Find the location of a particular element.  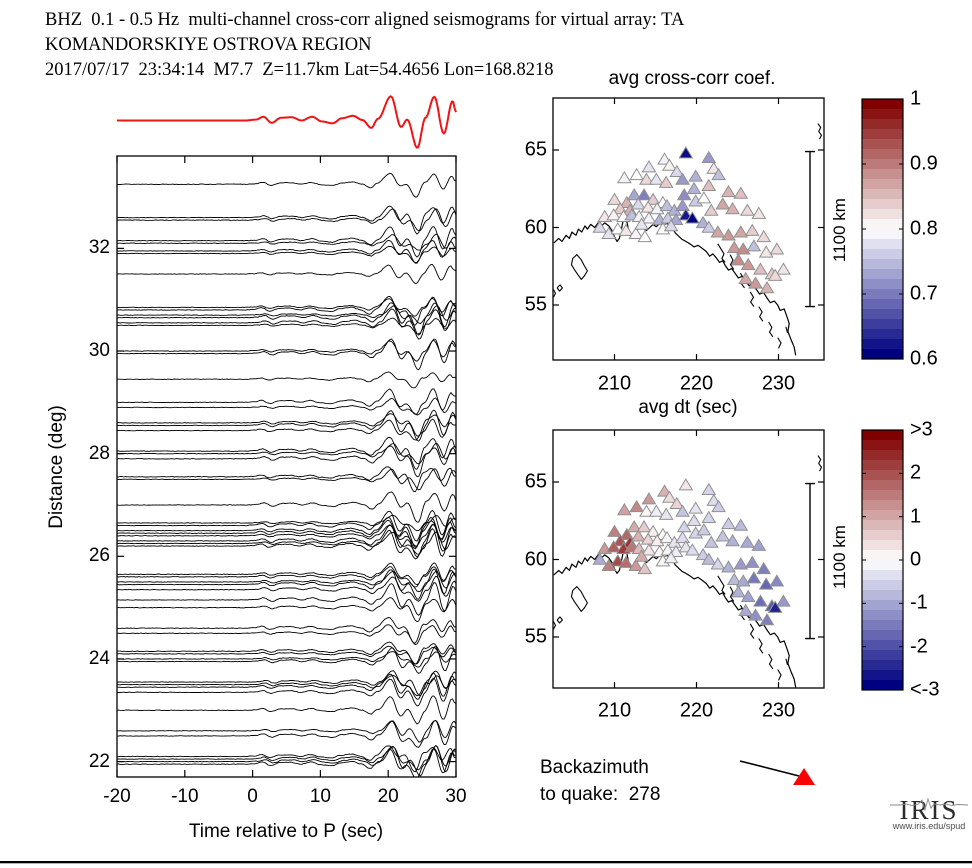

colorbar-tick-label: 0.7 is located at coordinates (924, 293).